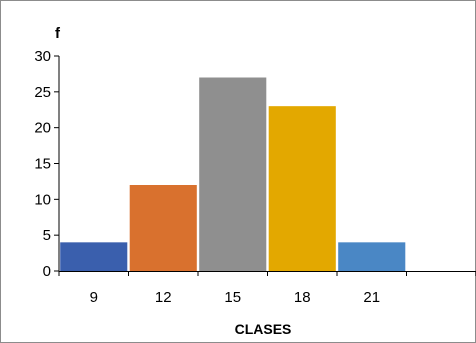 This screenshot has height=343, width=476. Describe the element at coordinates (47, 235) in the screenshot. I see `y-tick-label: 5` at that location.